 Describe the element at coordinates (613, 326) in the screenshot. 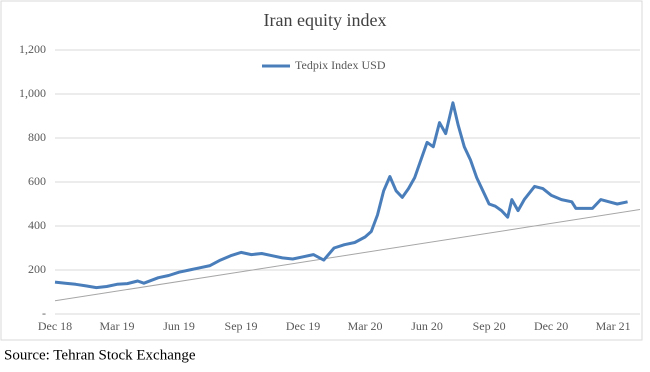

I see `x-tick-label: Mar 21` at that location.